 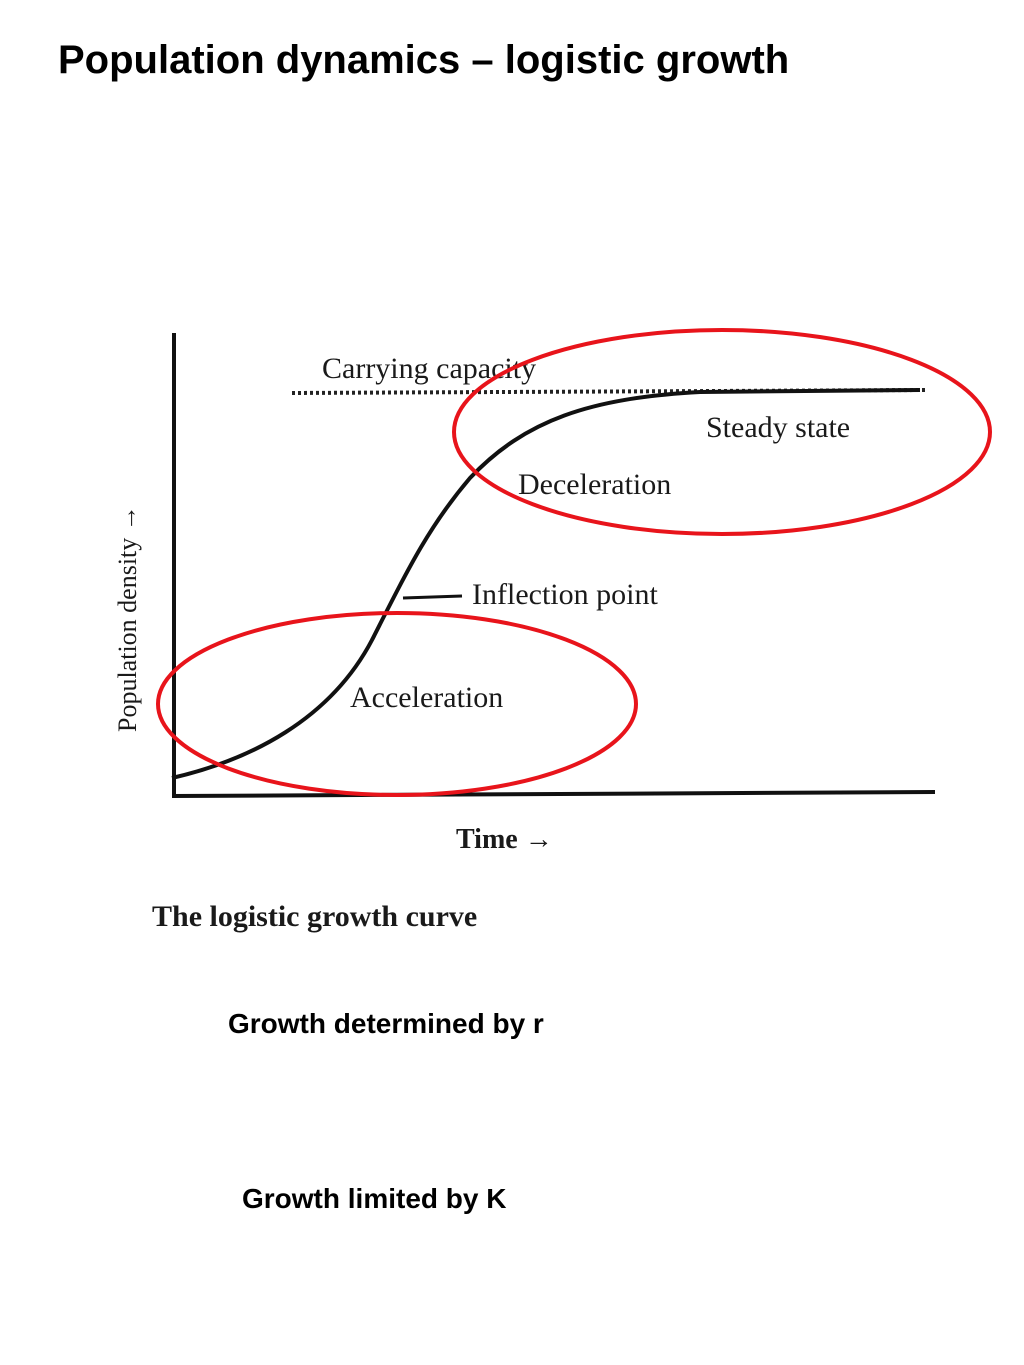 What do you see at coordinates (426, 697) in the screenshot?
I see `acceleration-label: Acceleration` at bounding box center [426, 697].